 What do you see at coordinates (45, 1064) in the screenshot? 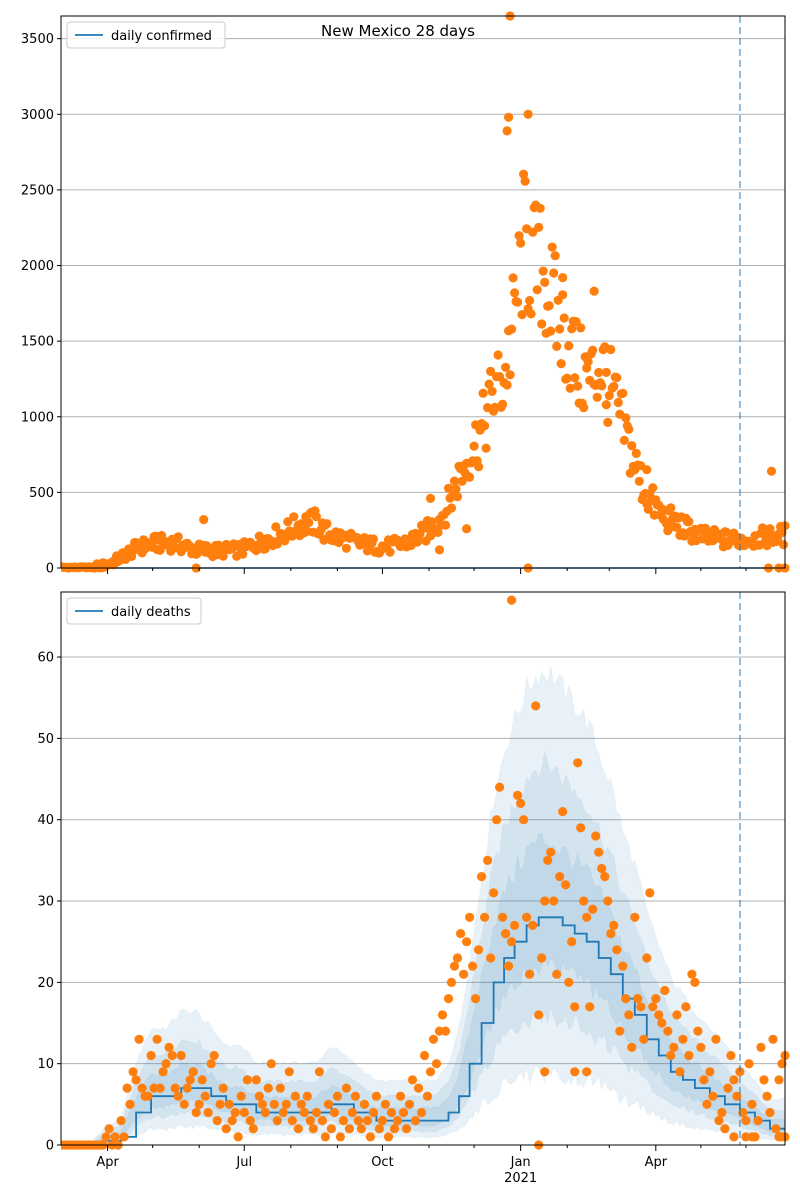
I see `y-tick-label: 10` at bounding box center [45, 1064].